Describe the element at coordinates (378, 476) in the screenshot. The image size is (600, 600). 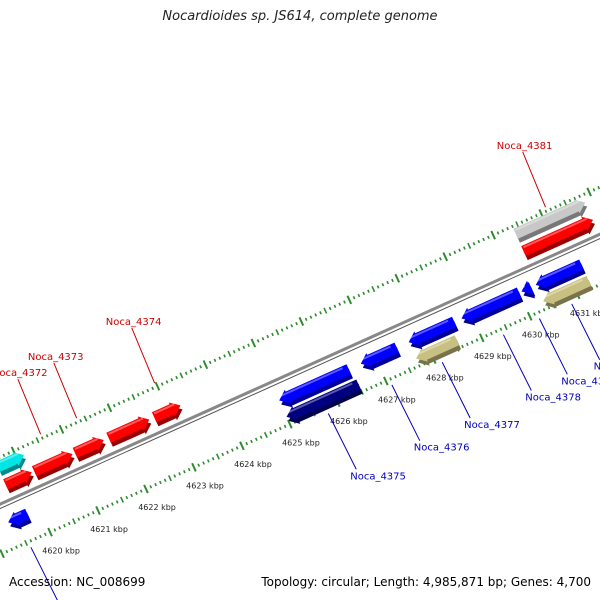
I see `gene-label: Noca_4375` at that location.